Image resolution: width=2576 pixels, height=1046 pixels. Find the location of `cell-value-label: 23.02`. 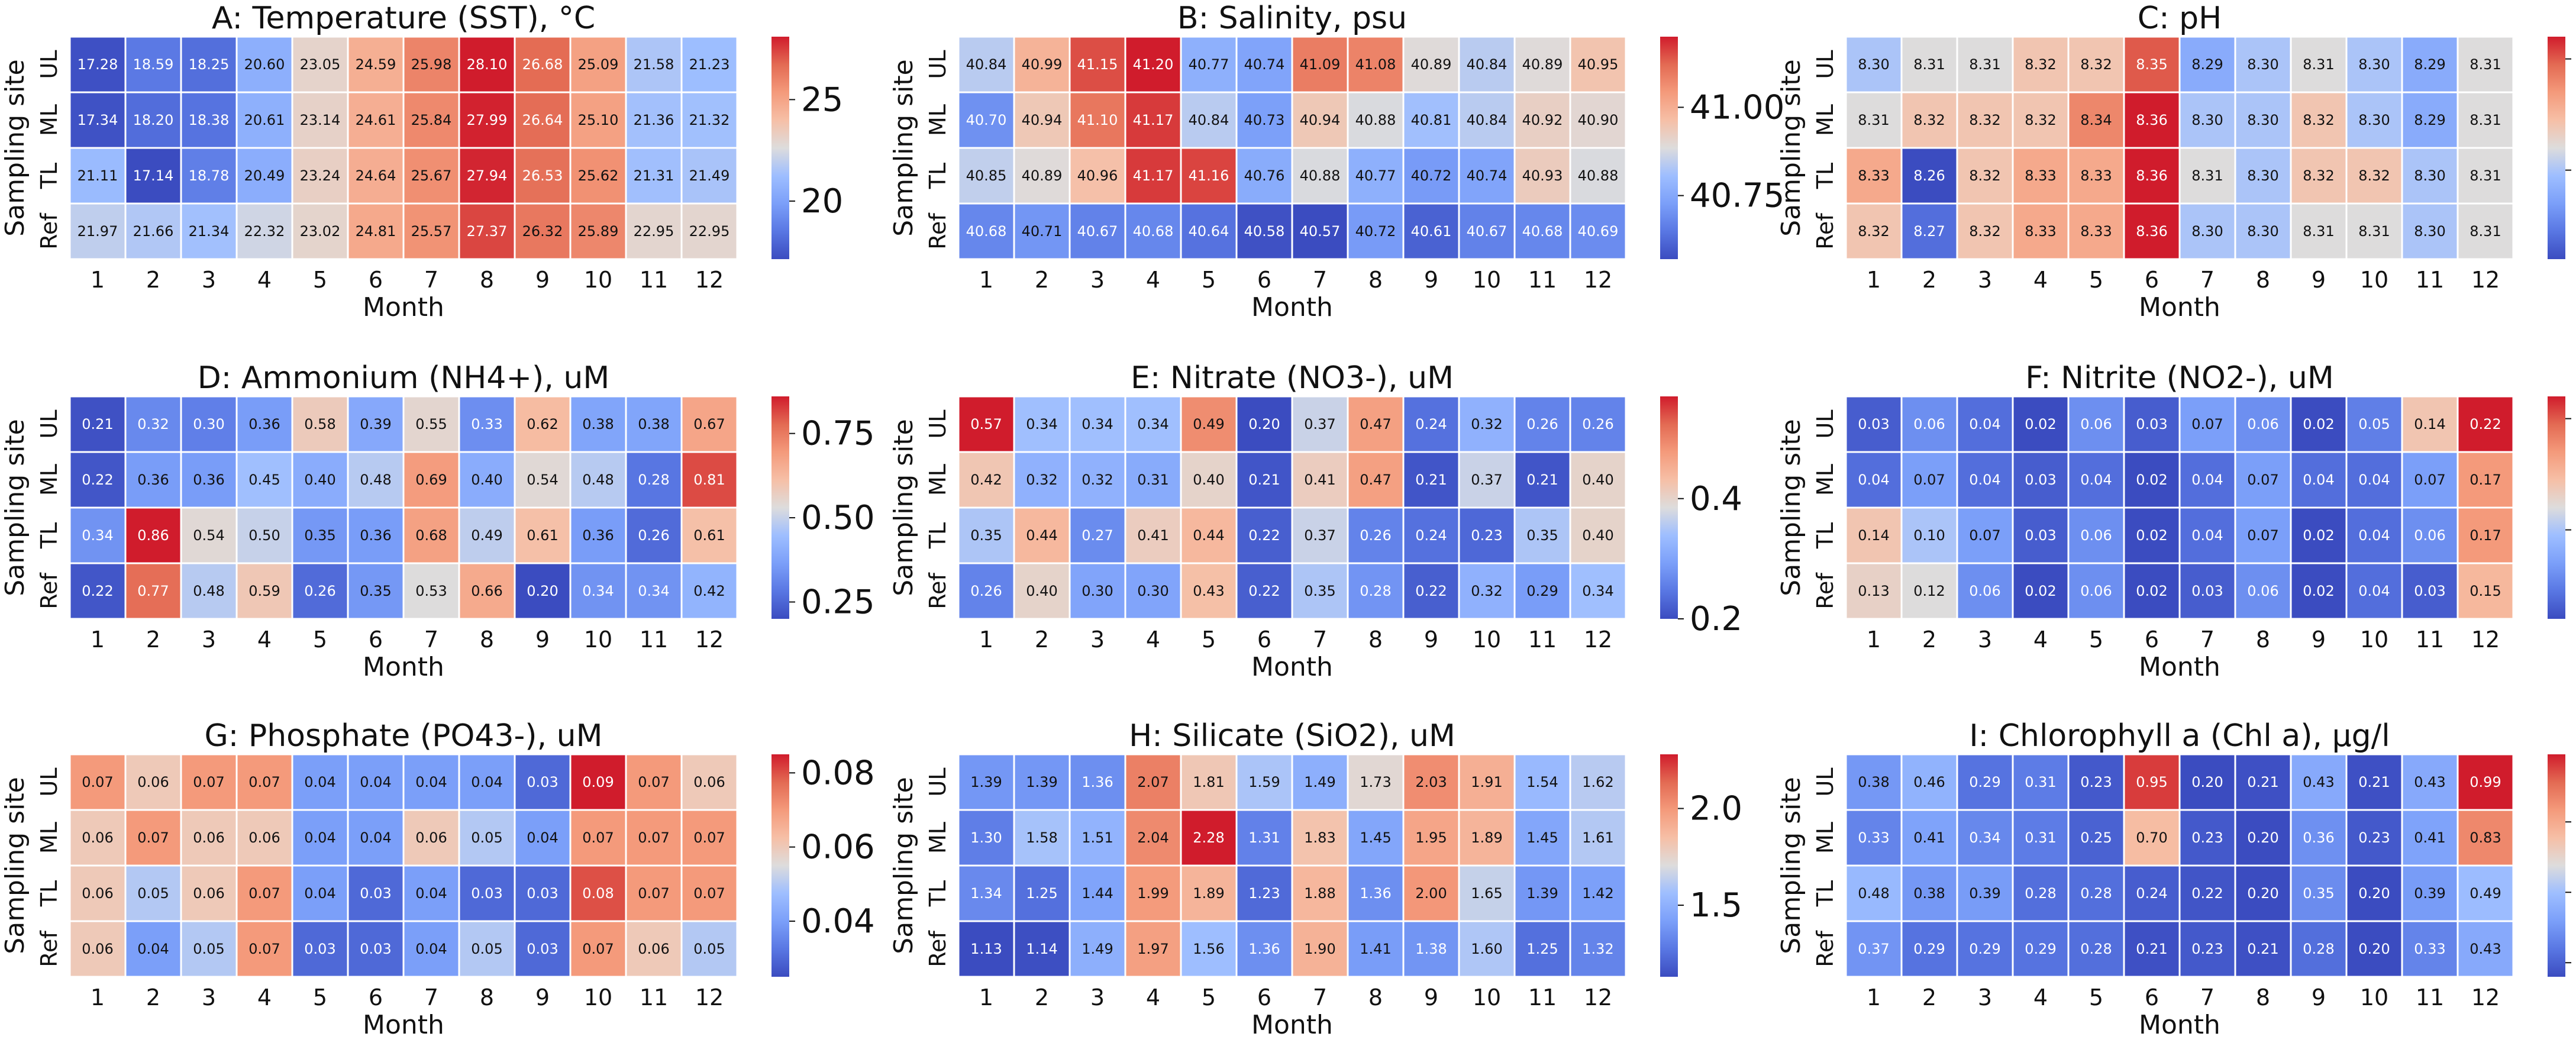

cell-value-label: 23.02 is located at coordinates (320, 232).